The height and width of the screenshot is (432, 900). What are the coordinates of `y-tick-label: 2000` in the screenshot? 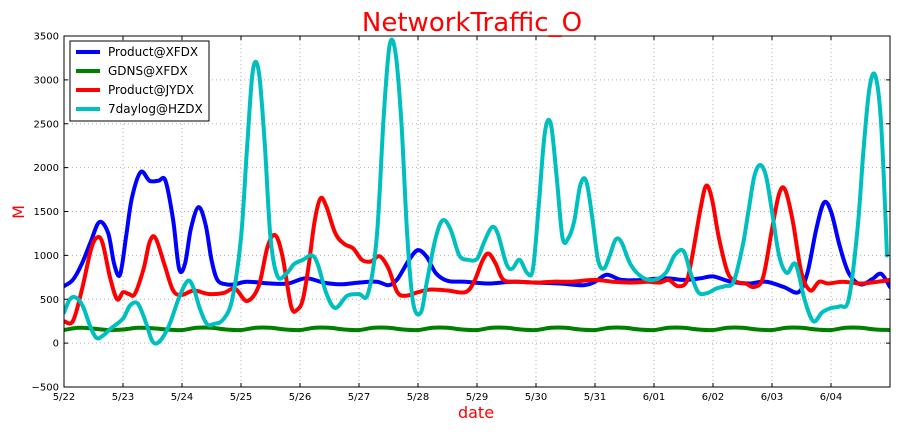 It's located at (46, 168).